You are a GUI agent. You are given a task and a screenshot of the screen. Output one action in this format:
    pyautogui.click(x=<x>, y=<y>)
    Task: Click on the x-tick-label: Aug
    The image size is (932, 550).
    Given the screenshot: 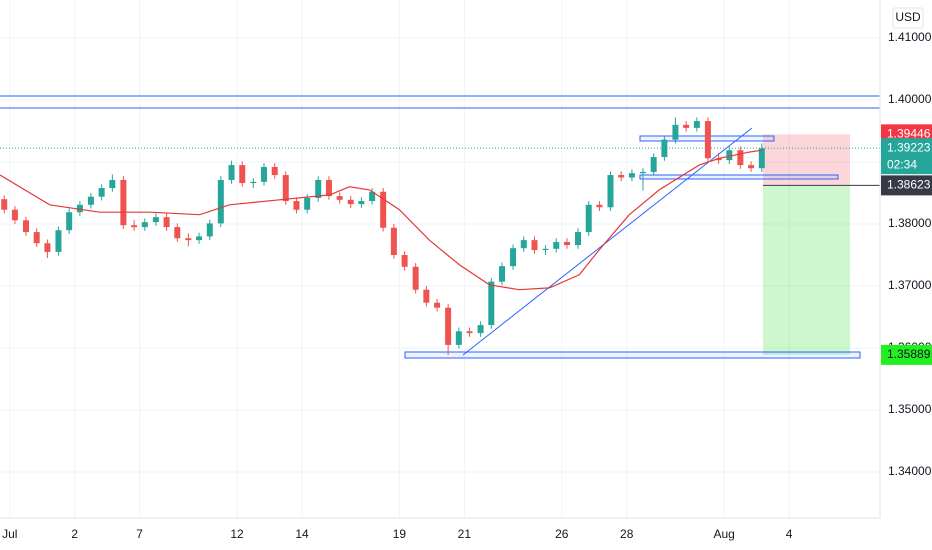 What is the action you would take?
    pyautogui.click(x=723, y=534)
    